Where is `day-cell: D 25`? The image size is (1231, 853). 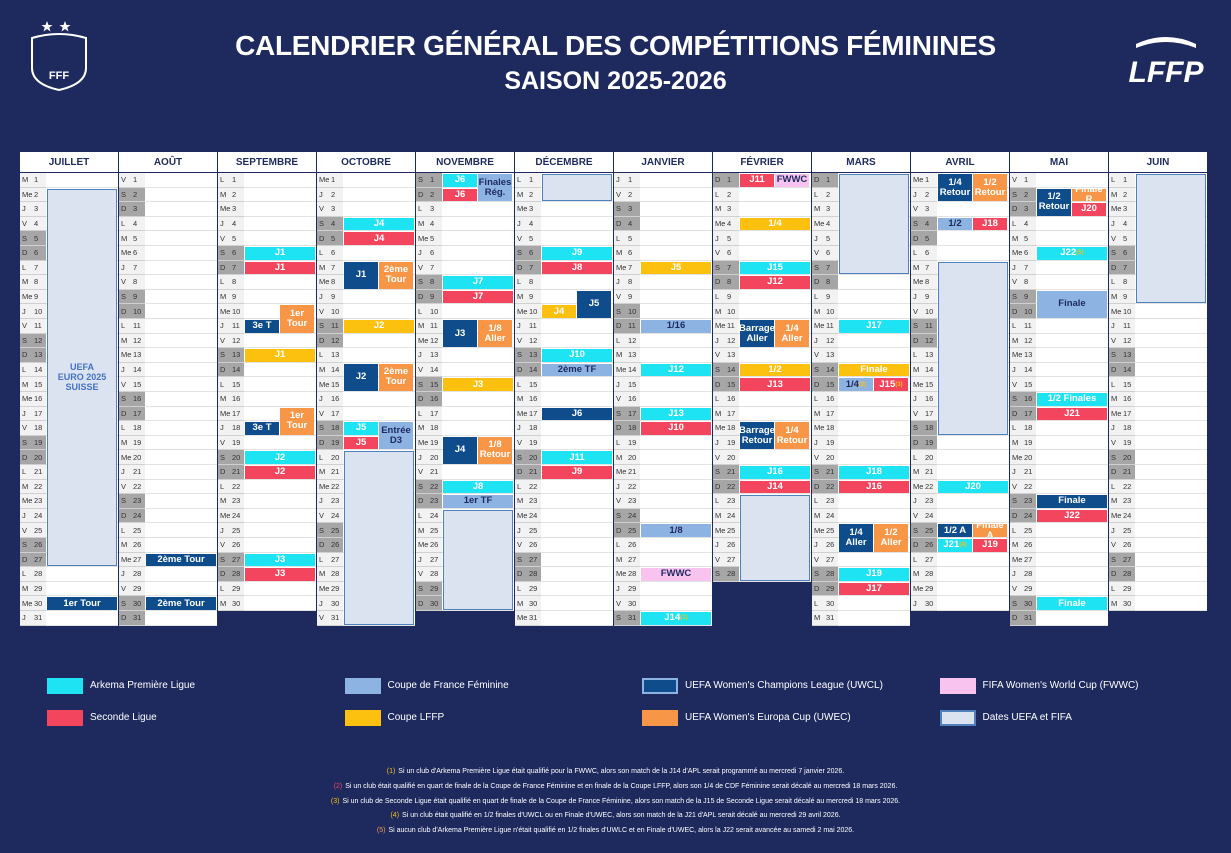 day-cell: D 25 is located at coordinates (627, 530).